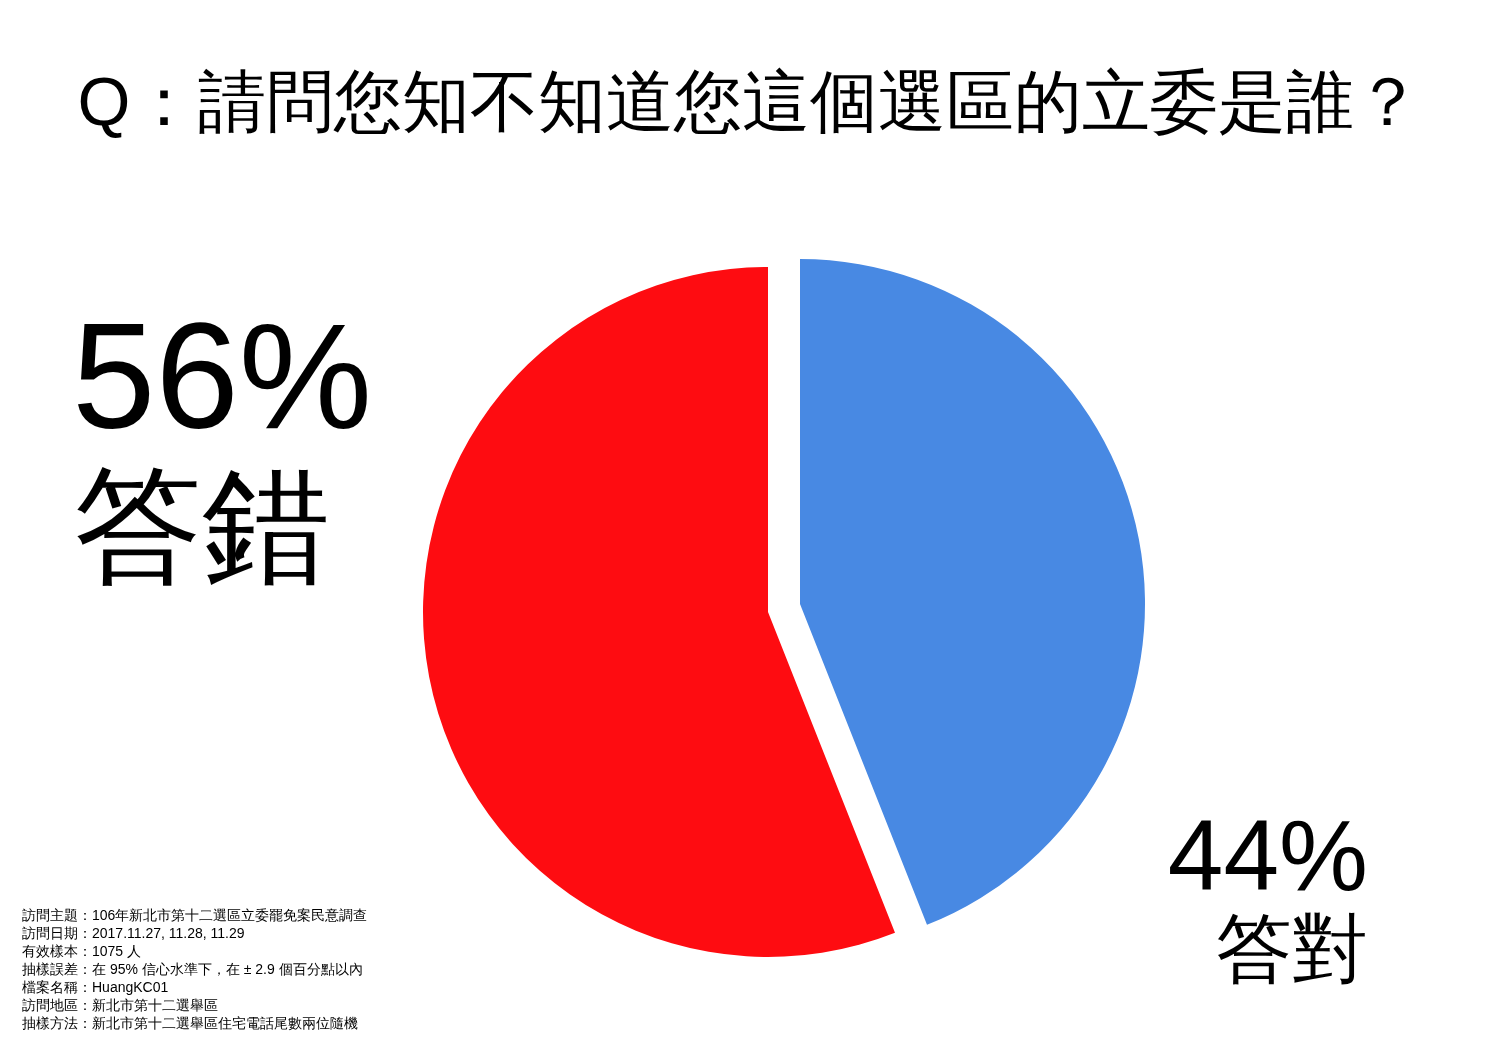 Image resolution: width=1500 pixels, height=1061 pixels. What do you see at coordinates (133, 933) in the screenshot?
I see `text: 訪問日期：2017.11.27, 11.28, 11.29` at bounding box center [133, 933].